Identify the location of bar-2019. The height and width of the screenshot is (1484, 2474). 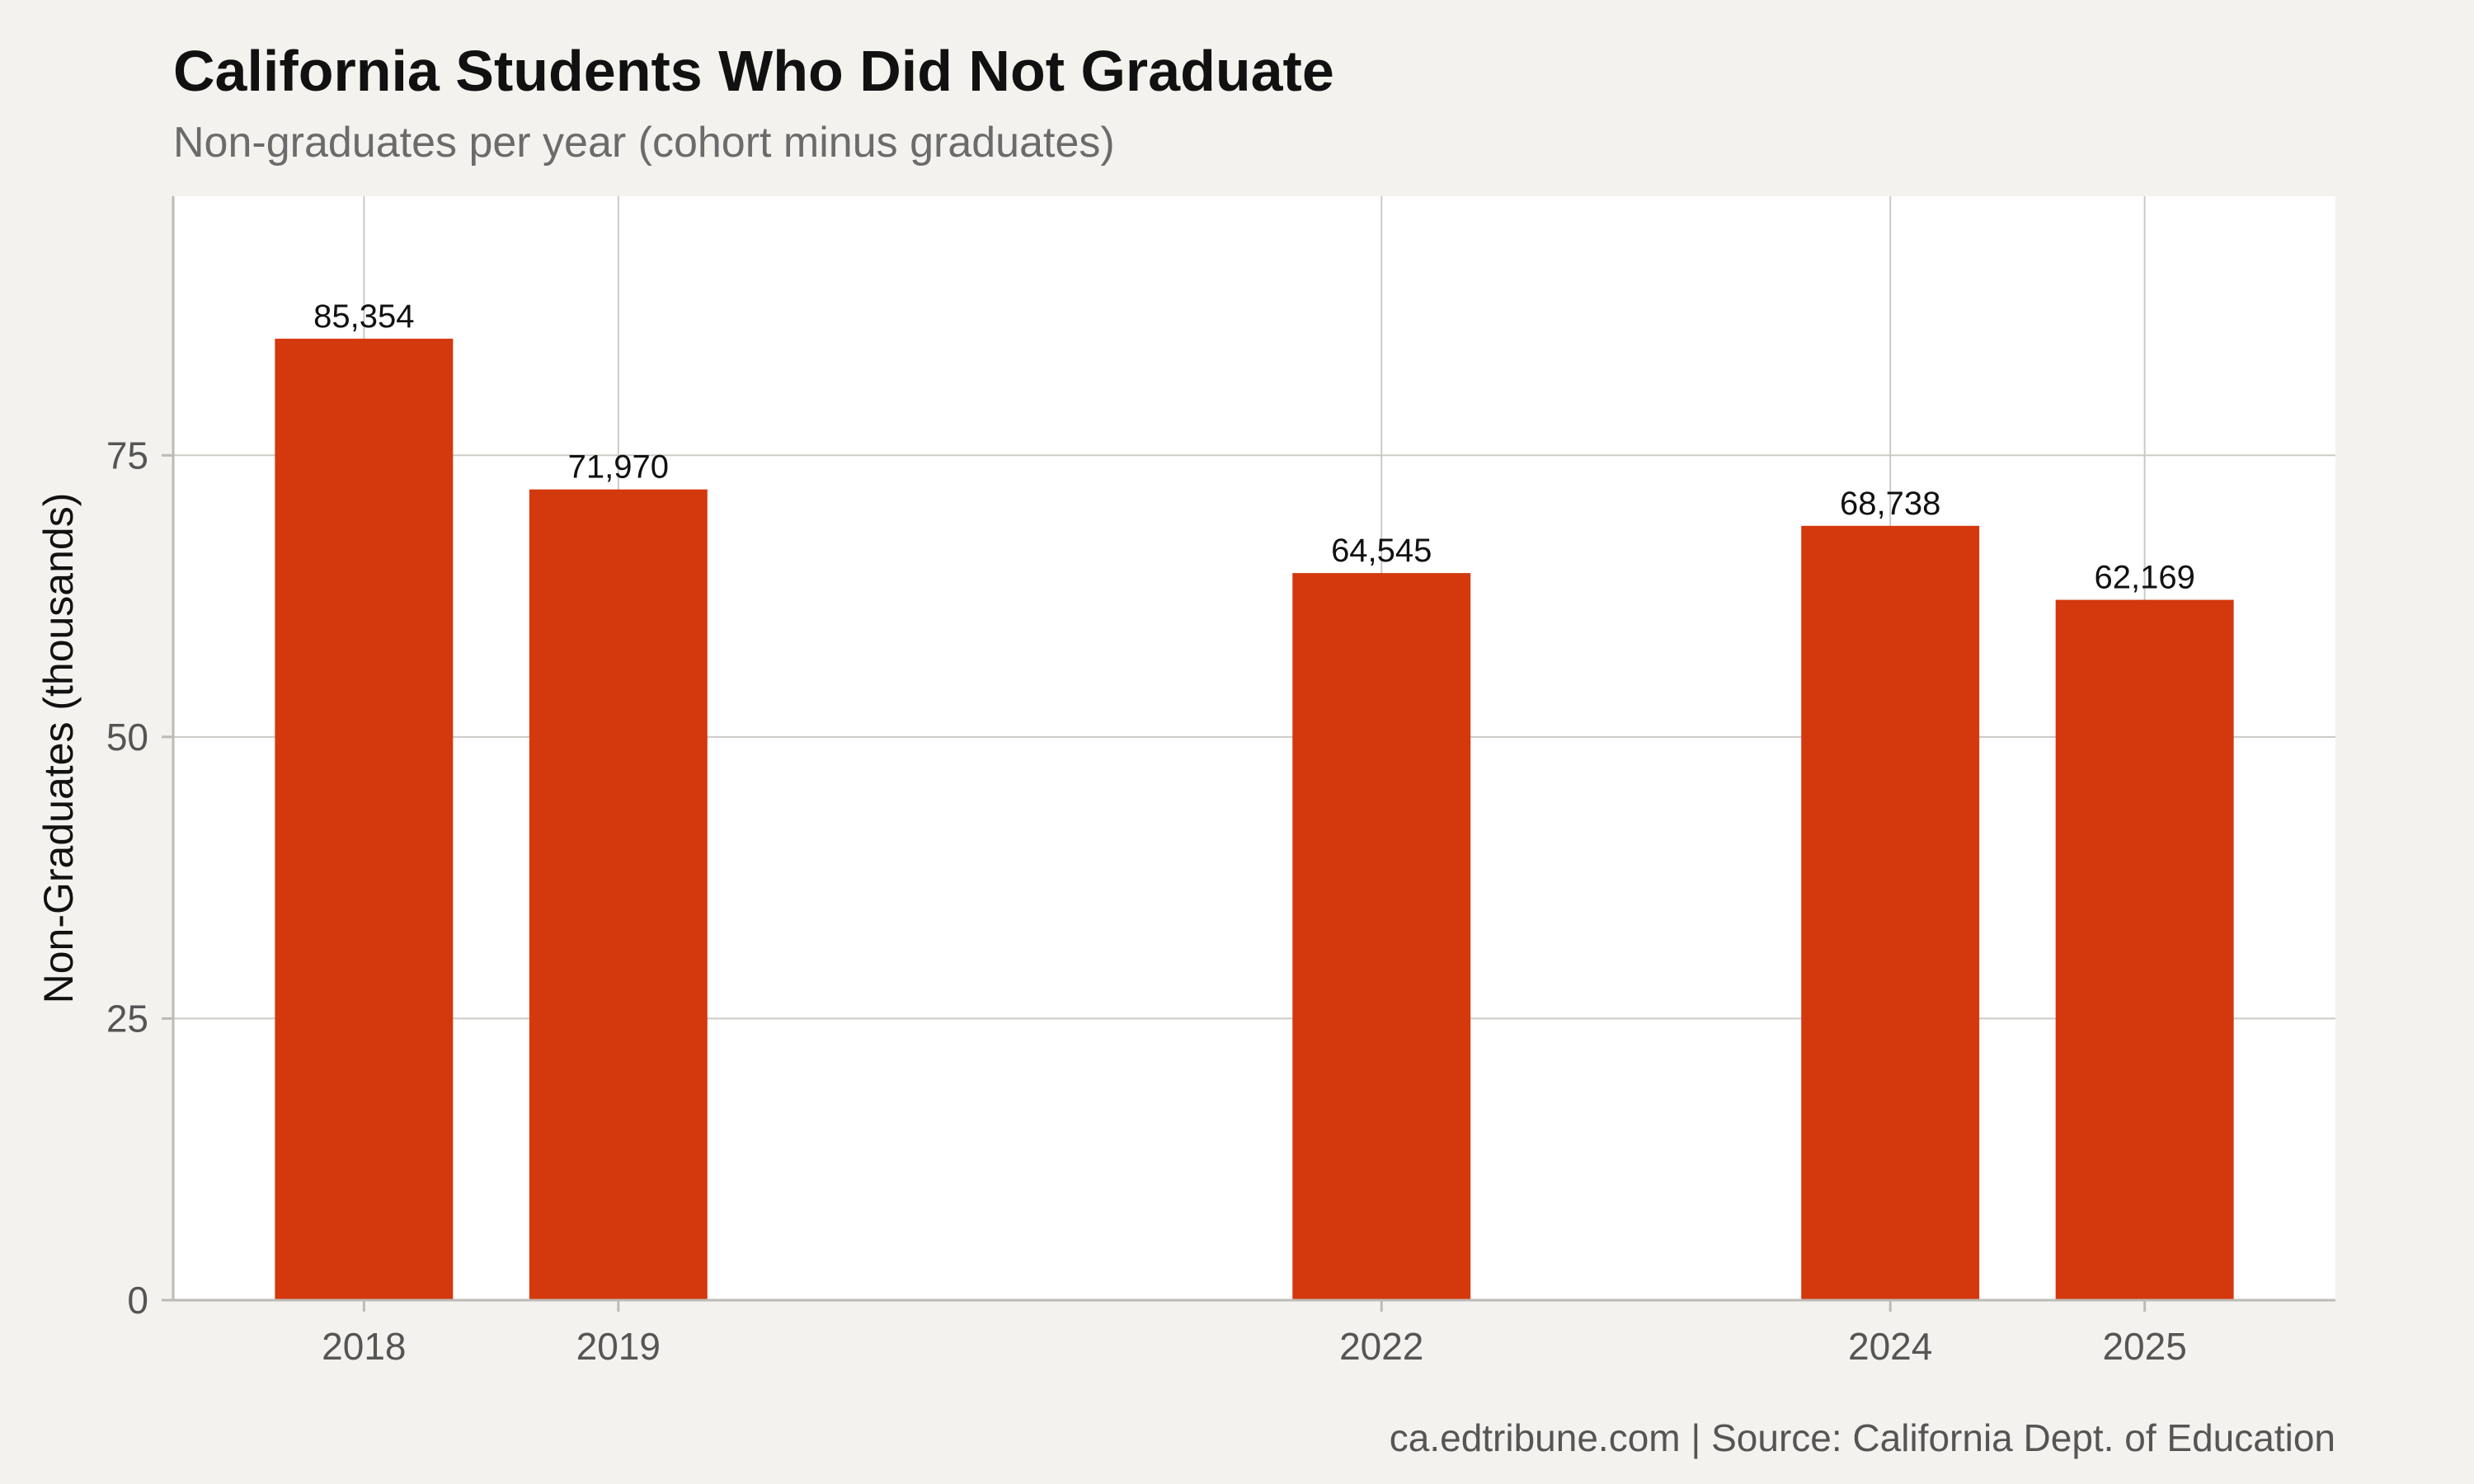
(618, 894).